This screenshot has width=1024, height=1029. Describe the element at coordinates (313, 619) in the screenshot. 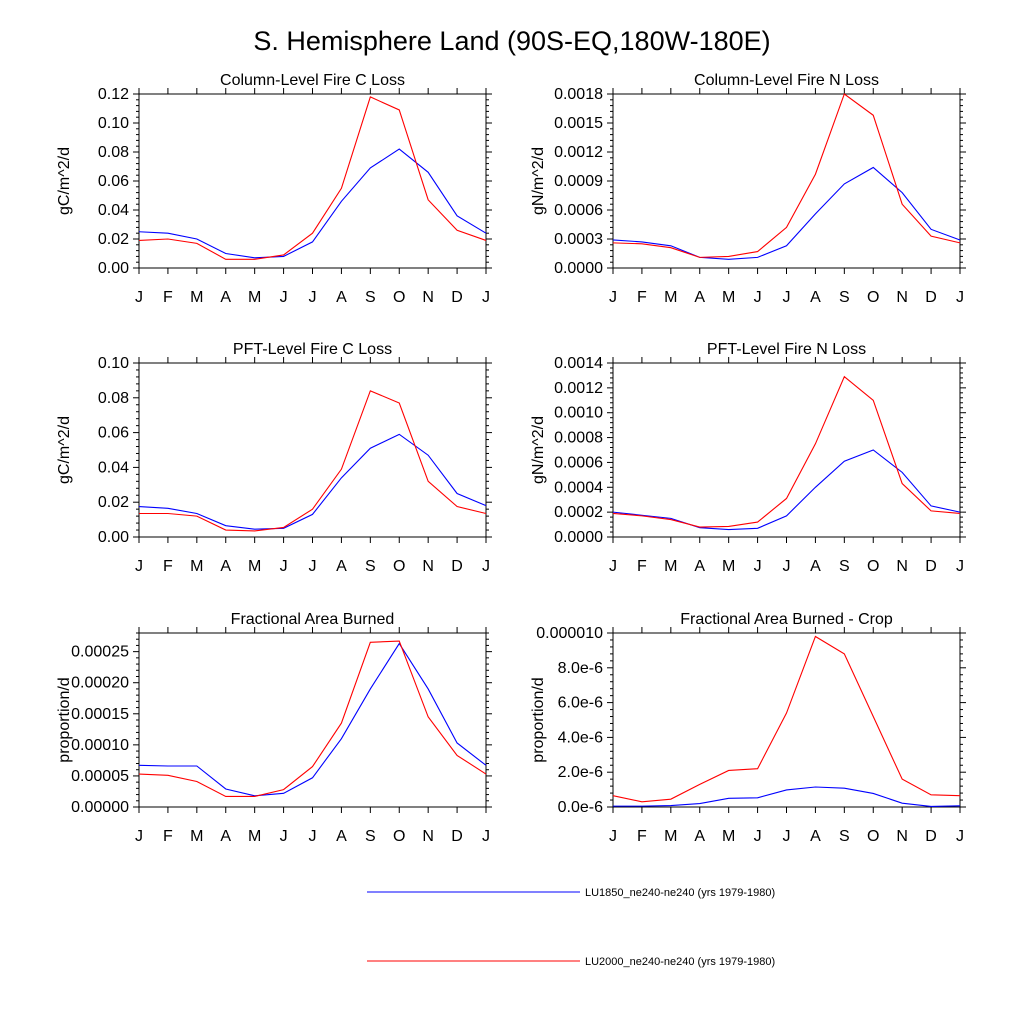

I see `chart-title: Fractional Area Burned` at that location.